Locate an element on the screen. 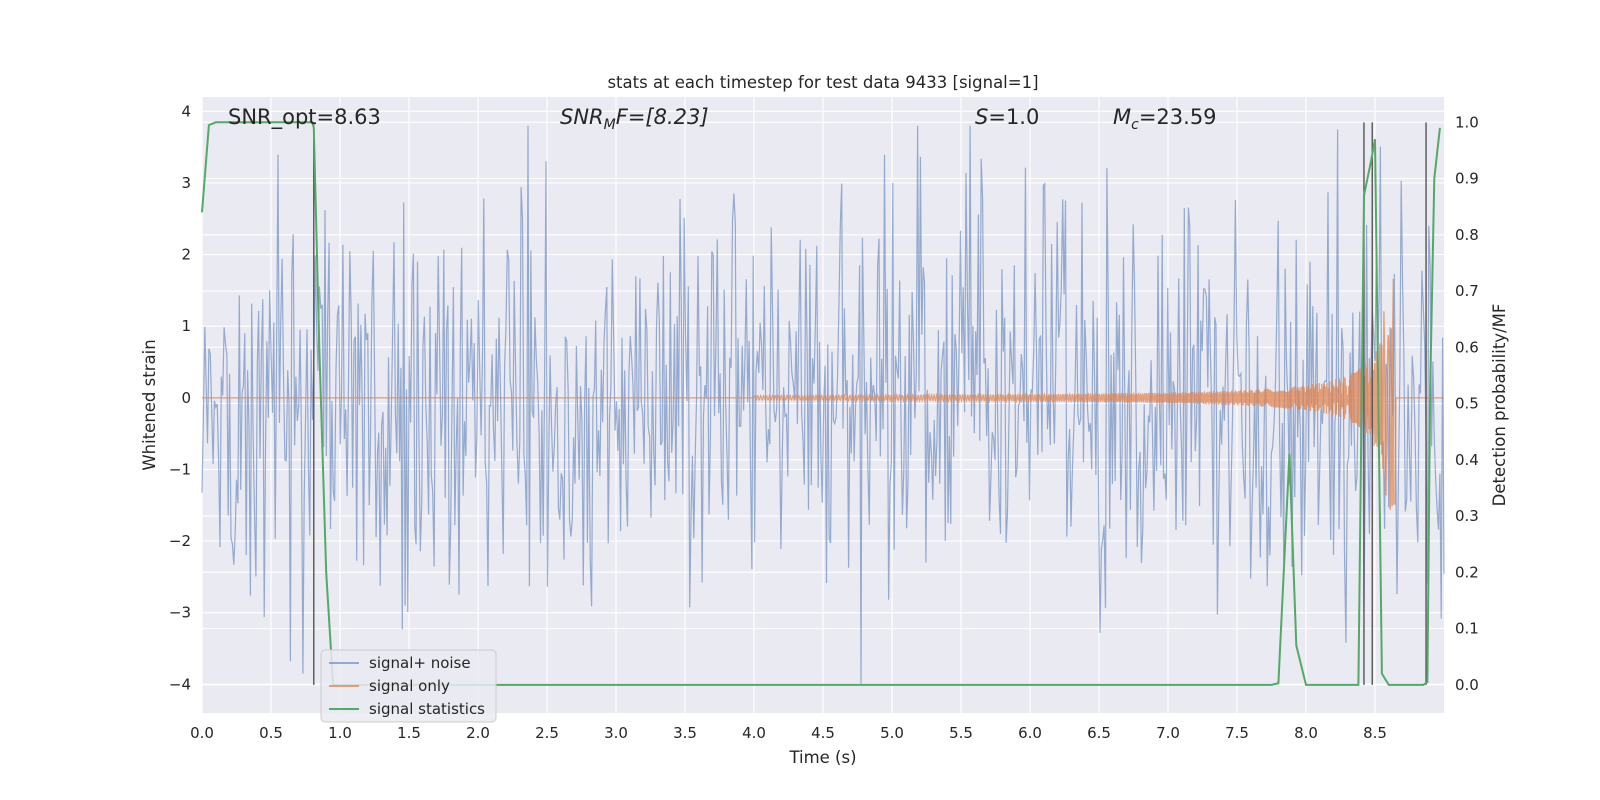 The height and width of the screenshot is (800, 1600). x-tick-label: 0.0 is located at coordinates (202, 733).